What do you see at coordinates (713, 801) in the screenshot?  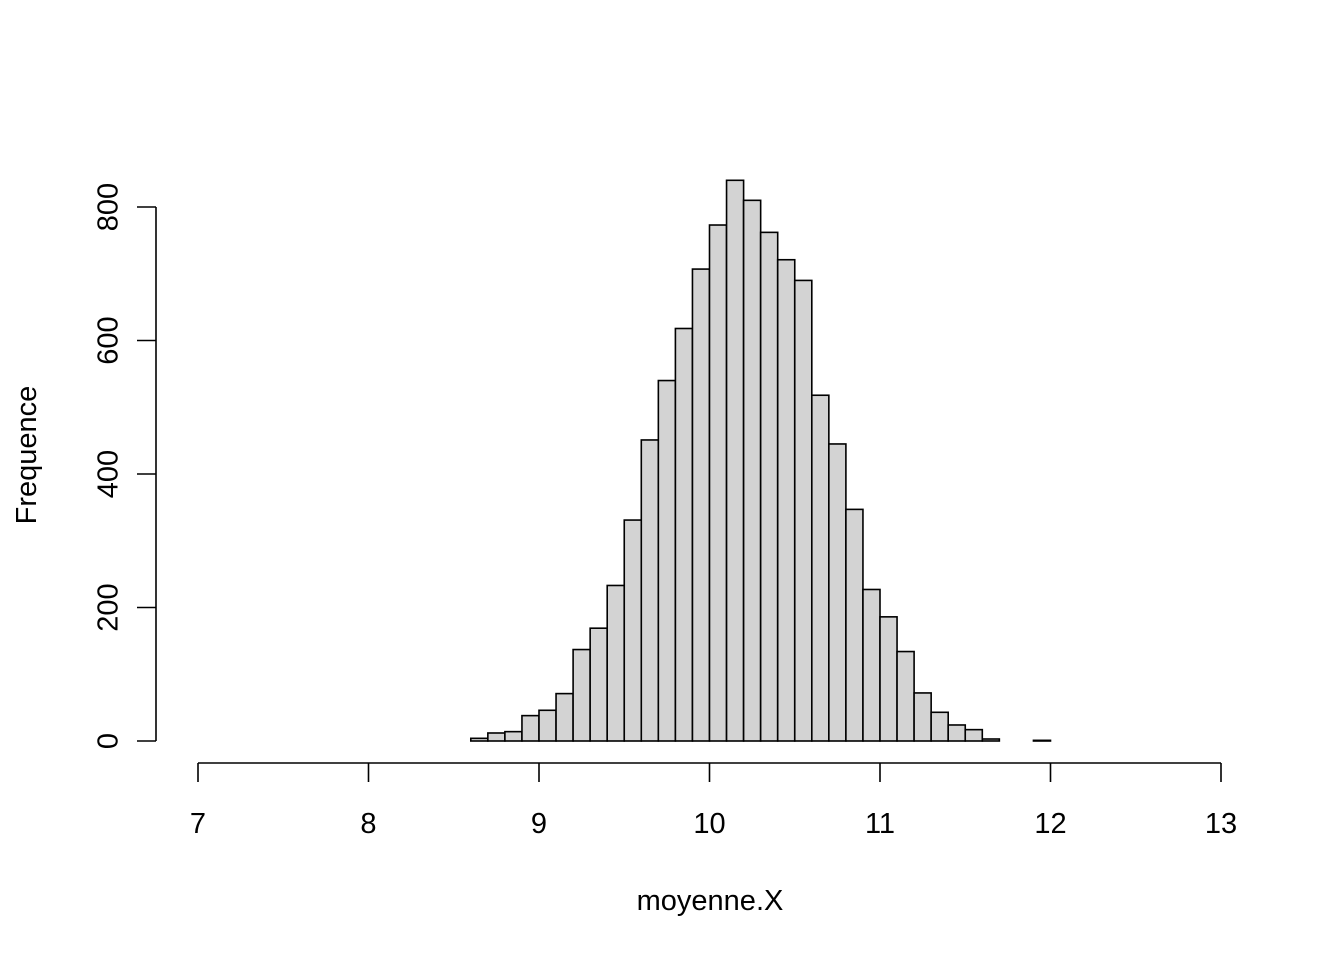 I see `x-axis: 7 8 9 10 11 12 13` at bounding box center [713, 801].